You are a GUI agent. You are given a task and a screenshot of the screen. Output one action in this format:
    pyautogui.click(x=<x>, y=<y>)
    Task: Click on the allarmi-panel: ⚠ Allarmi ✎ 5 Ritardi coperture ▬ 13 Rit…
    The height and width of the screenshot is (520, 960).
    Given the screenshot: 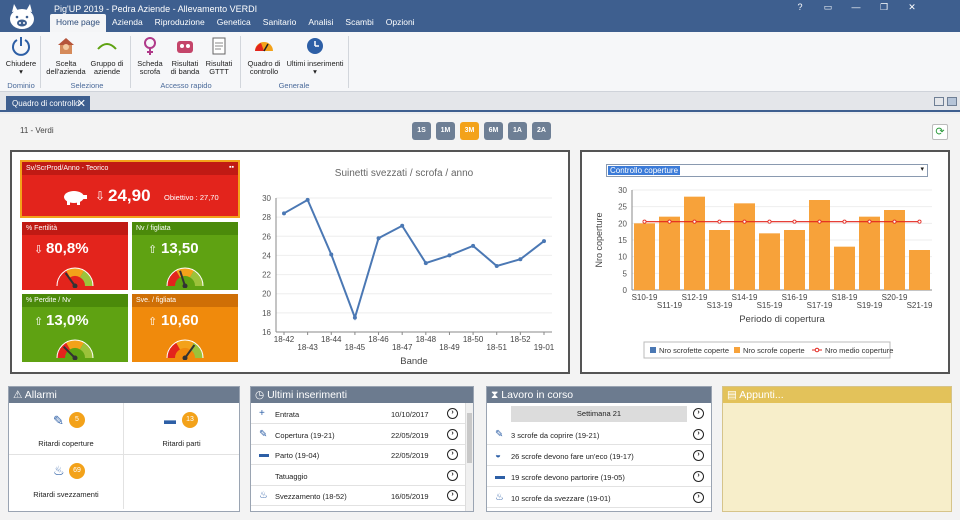 What is the action you would take?
    pyautogui.click(x=124, y=449)
    